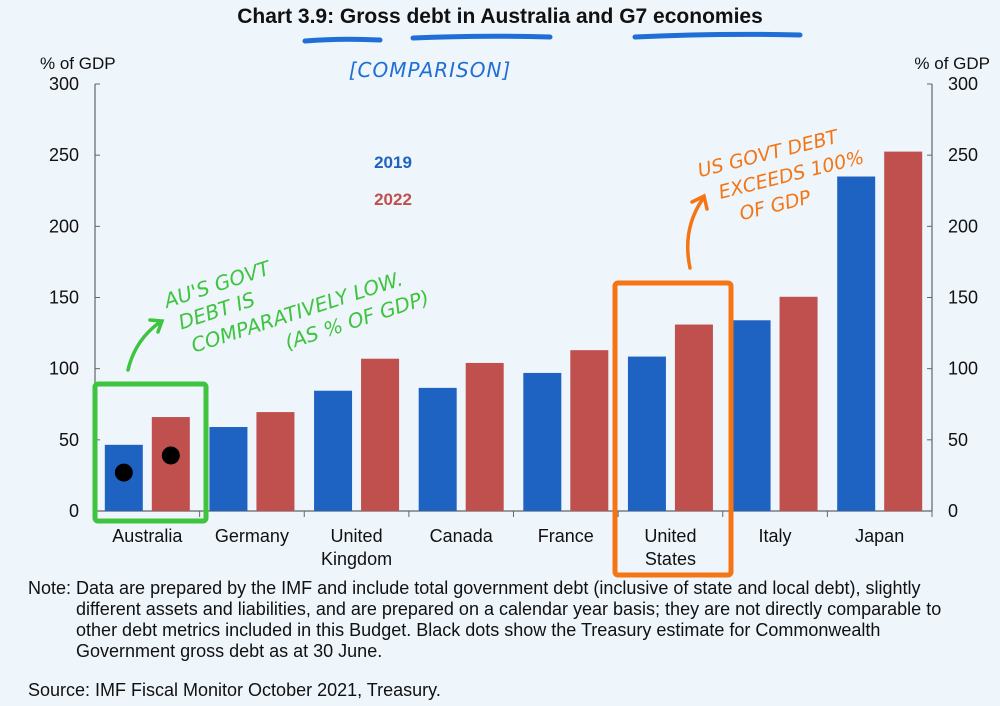  Describe the element at coordinates (333, 450) in the screenshot. I see `bar-2019-united-kingdom` at that location.